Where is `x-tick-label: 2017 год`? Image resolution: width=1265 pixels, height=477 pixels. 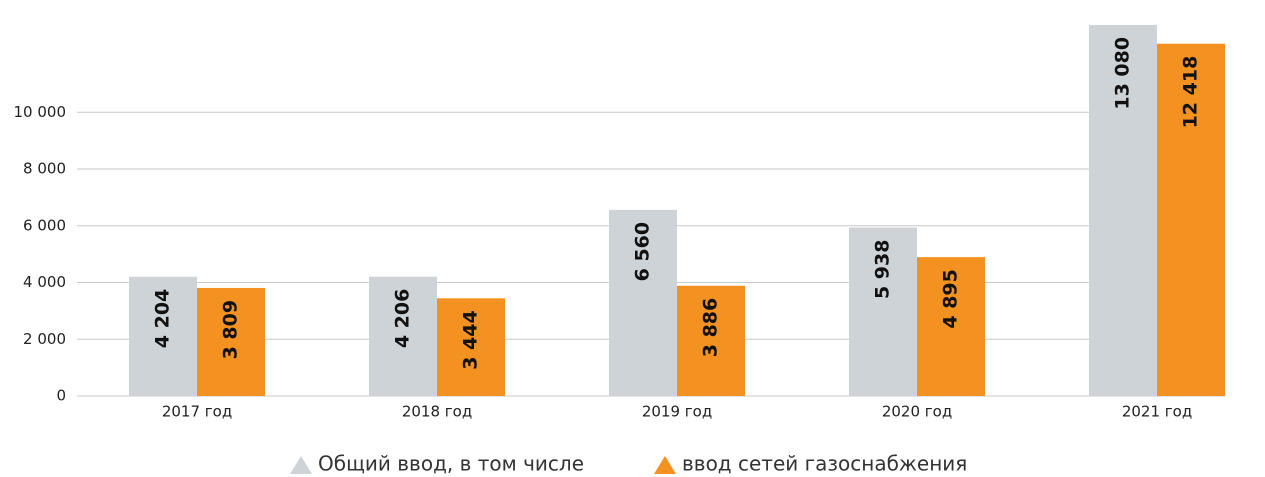
x-tick-label: 2017 год is located at coordinates (197, 412).